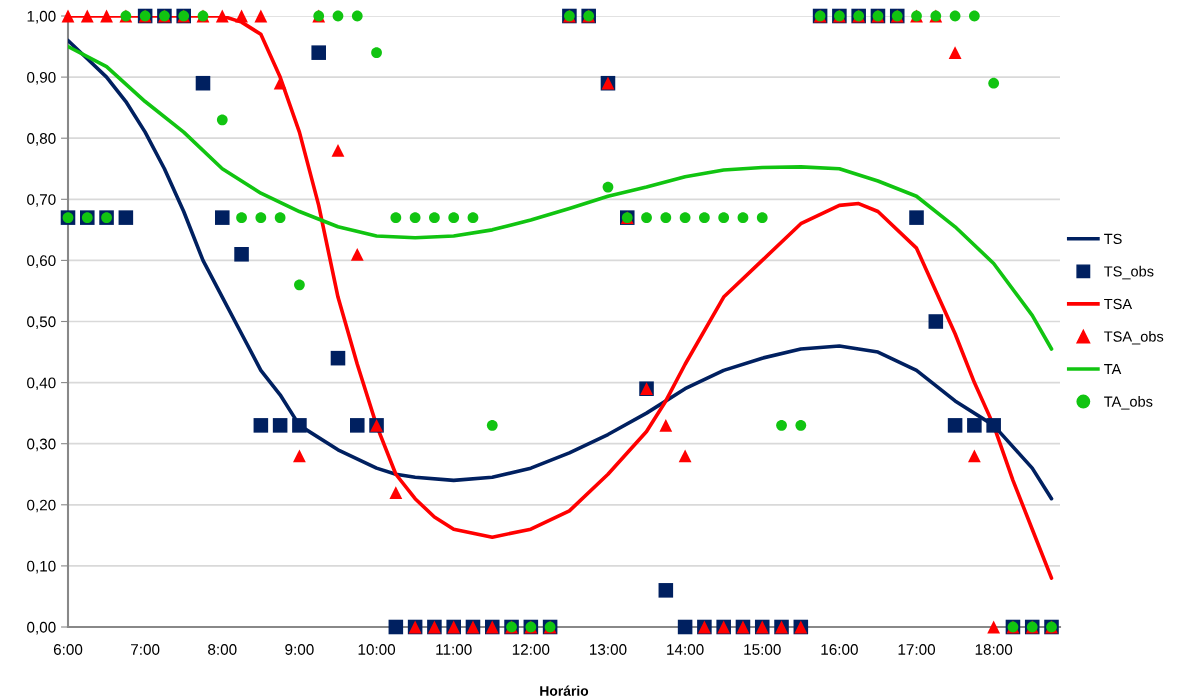 The image size is (1192, 696). What do you see at coordinates (41, 200) in the screenshot?
I see `y-tick-label: 0,70` at bounding box center [41, 200].